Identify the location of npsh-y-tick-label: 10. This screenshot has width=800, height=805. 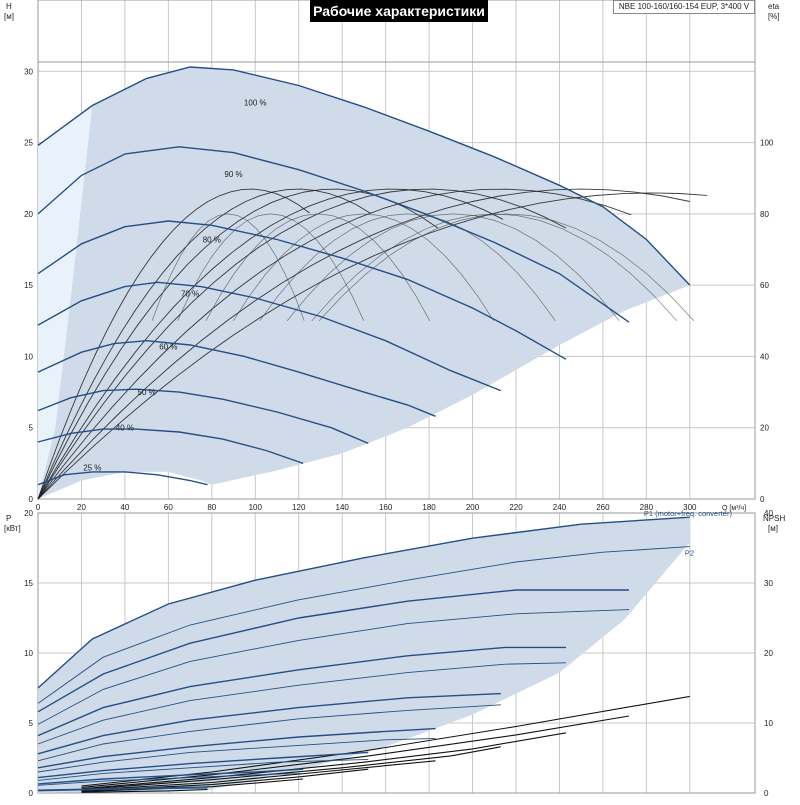
(768, 723).